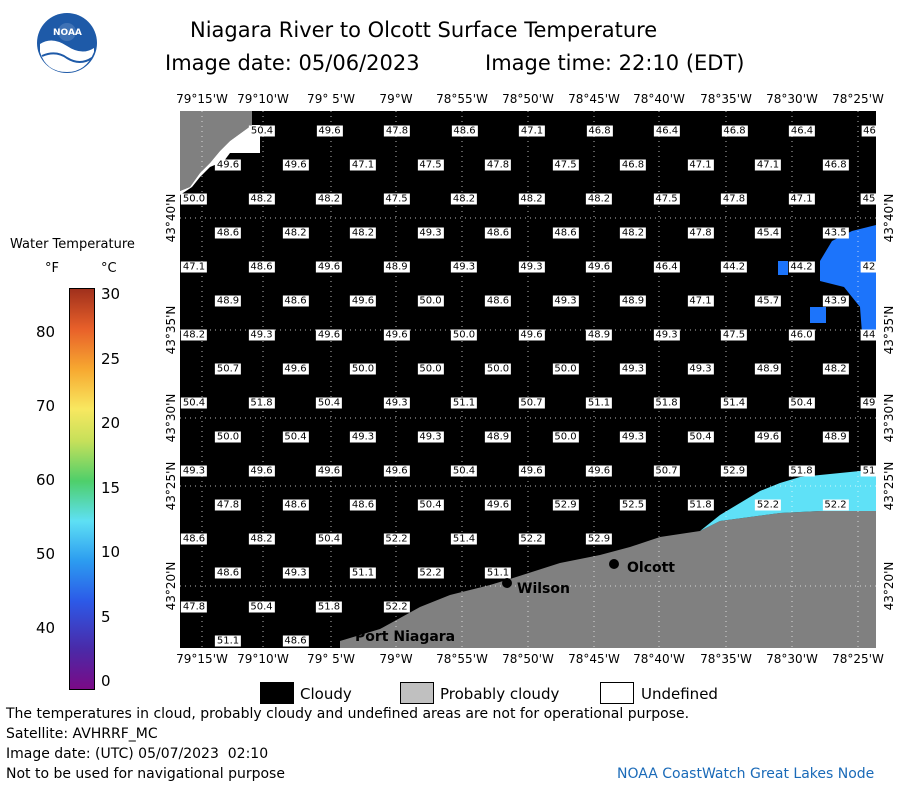  I want to click on temperature-value: 52.9, so click(734, 471).